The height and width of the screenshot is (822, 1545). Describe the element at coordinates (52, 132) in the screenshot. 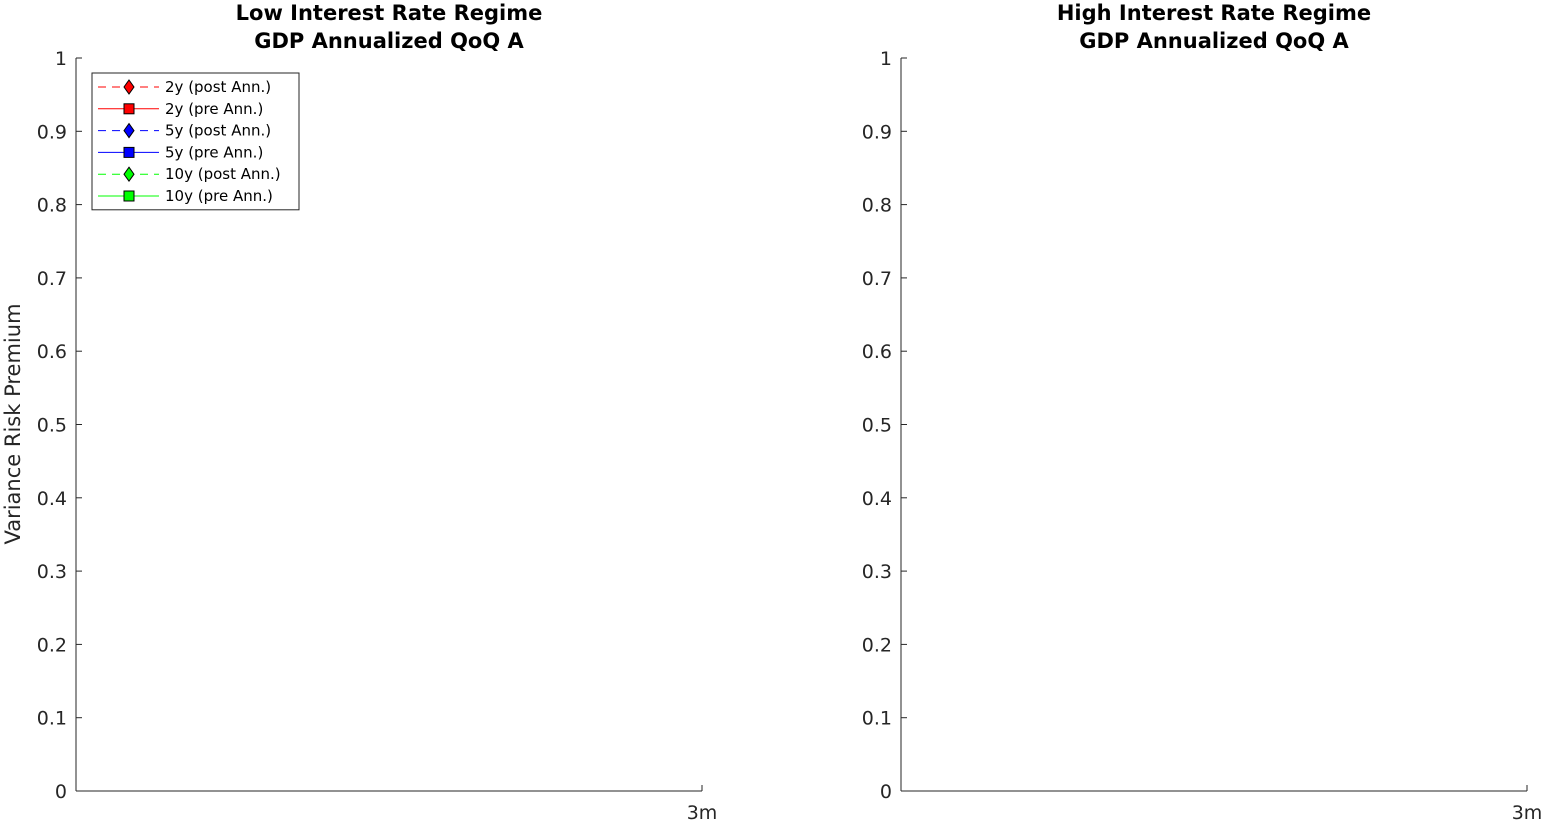

I see `left-y-tick-label: 0.9` at that location.